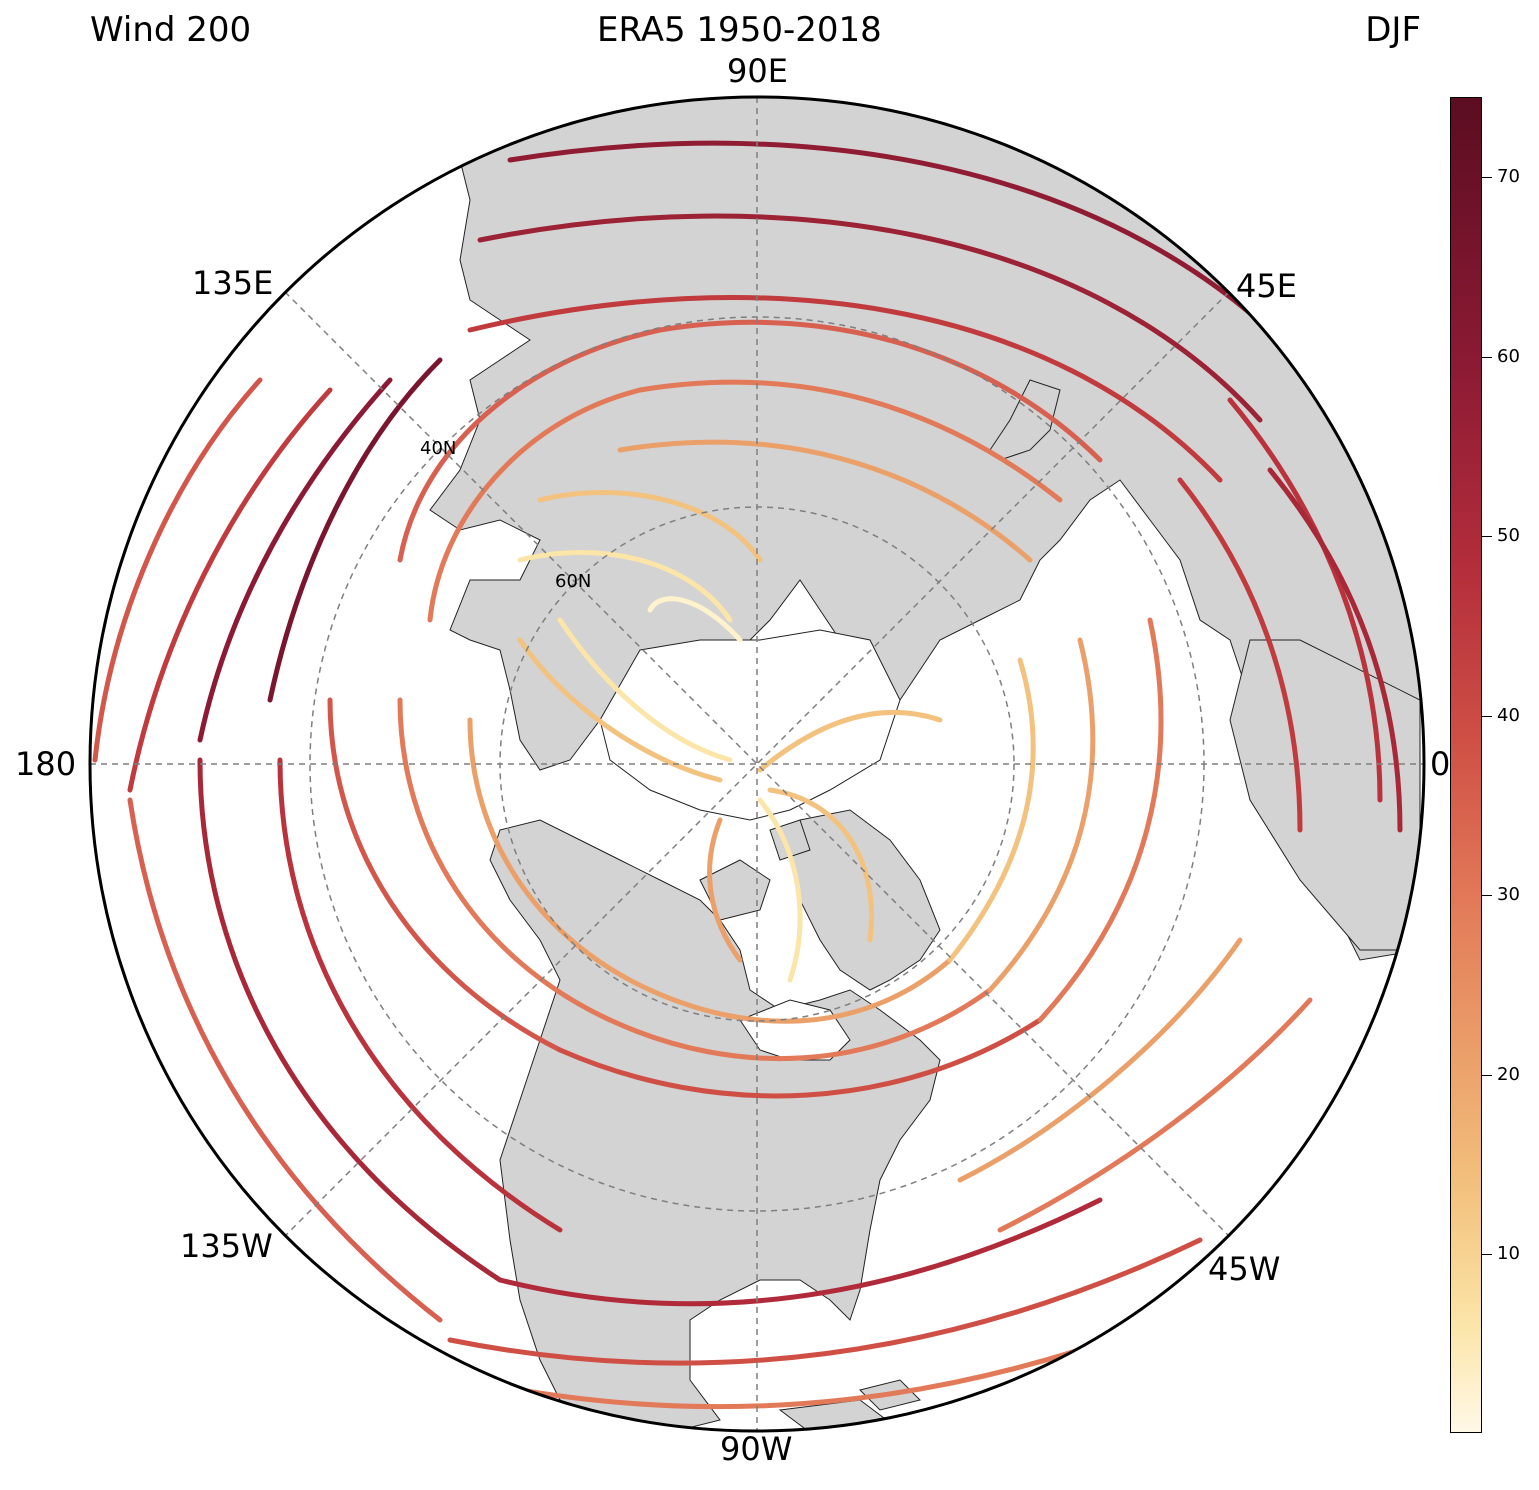 The height and width of the screenshot is (1490, 1539). Describe the element at coordinates (46, 764) in the screenshot. I see `lon-label-180: 180` at that location.